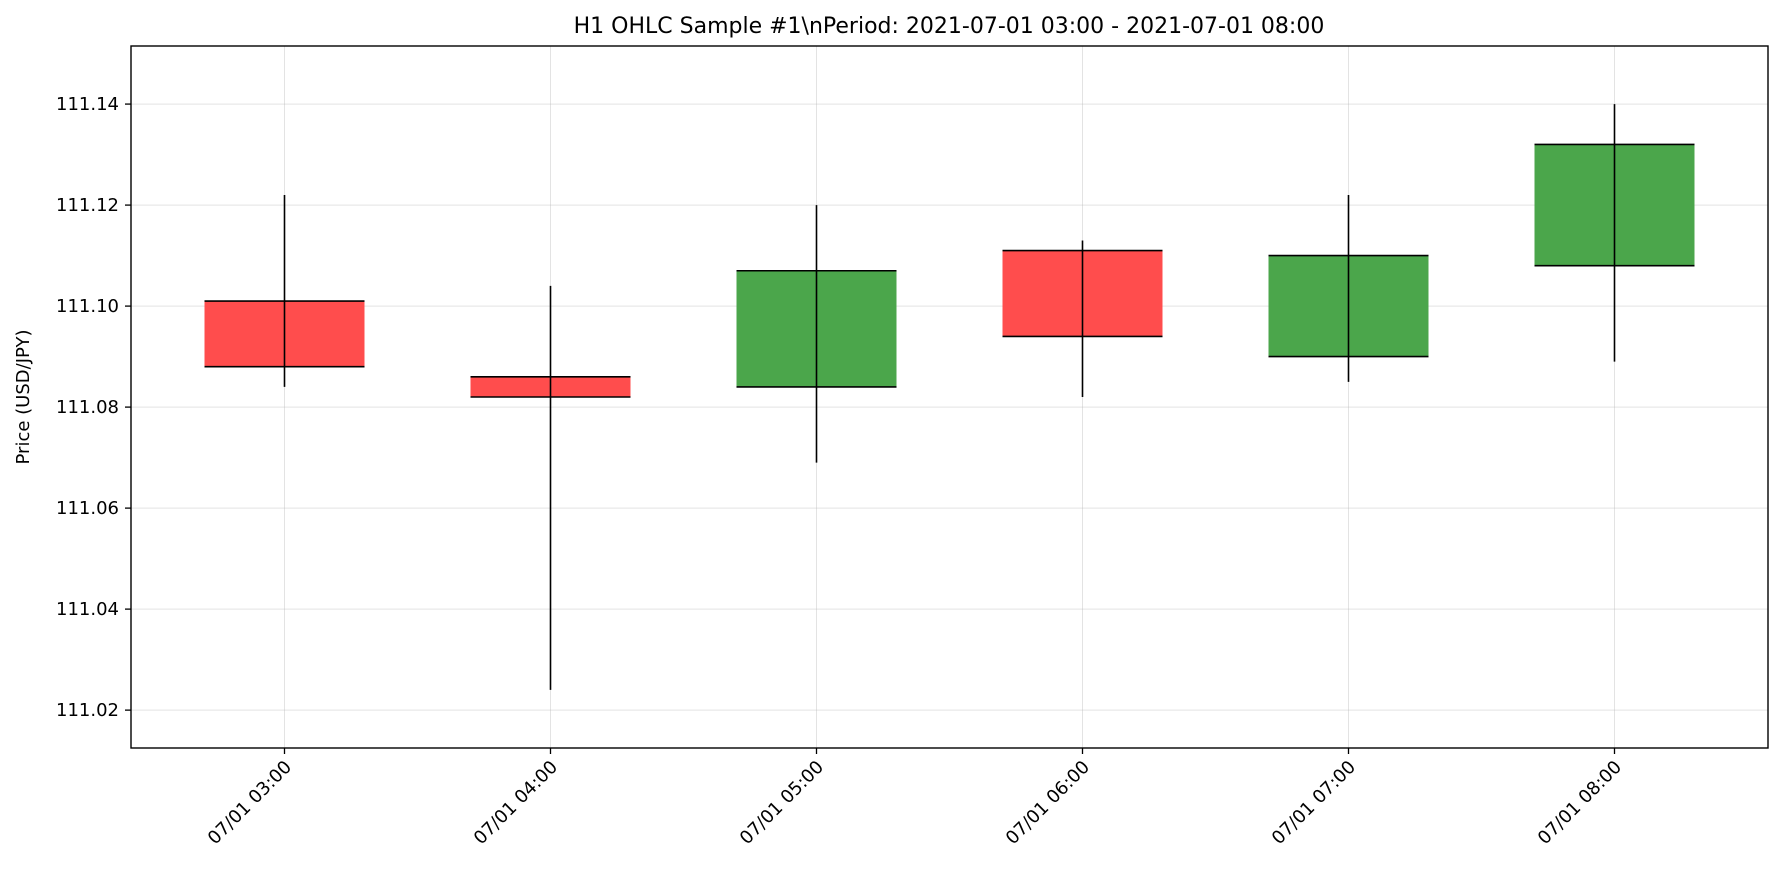 Image resolution: width=1784 pixels, height=882 pixels. Describe the element at coordinates (87, 306) in the screenshot. I see `y-tick-label: 111.10` at that location.